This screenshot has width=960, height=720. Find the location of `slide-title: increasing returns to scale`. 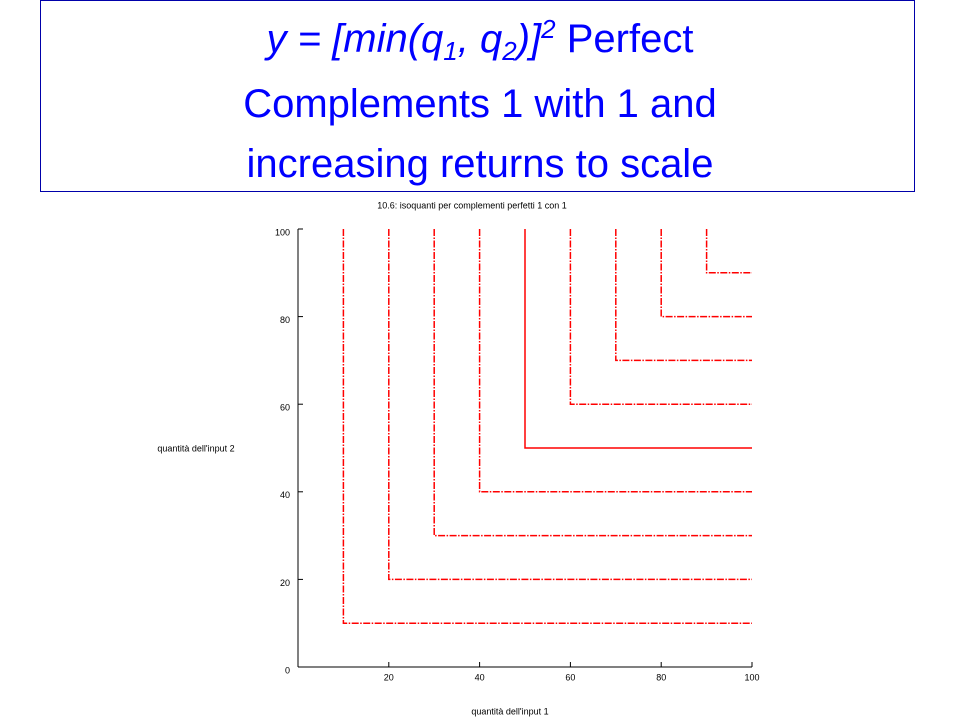

slide-title: increasing returns to scale is located at coordinates (480, 164).